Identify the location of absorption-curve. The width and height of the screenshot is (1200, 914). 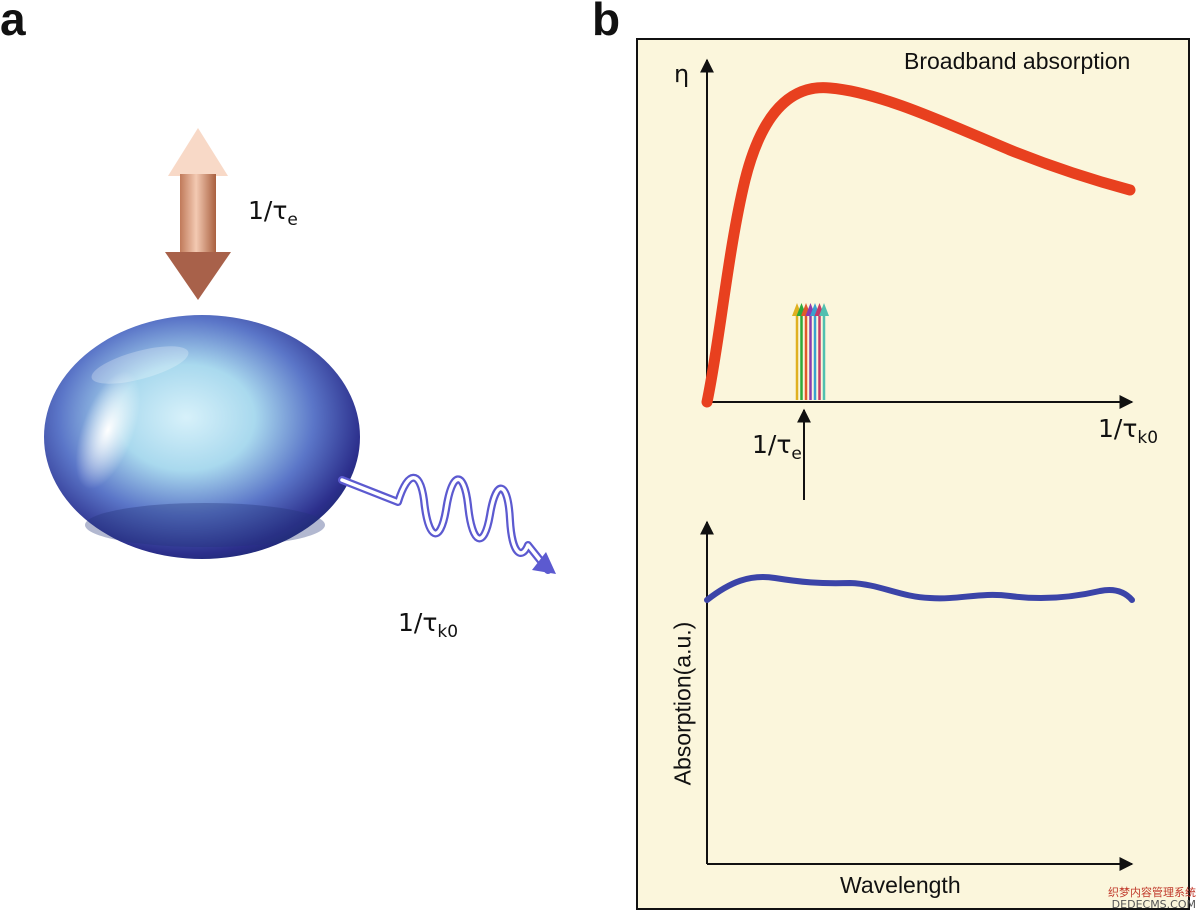
(919, 588).